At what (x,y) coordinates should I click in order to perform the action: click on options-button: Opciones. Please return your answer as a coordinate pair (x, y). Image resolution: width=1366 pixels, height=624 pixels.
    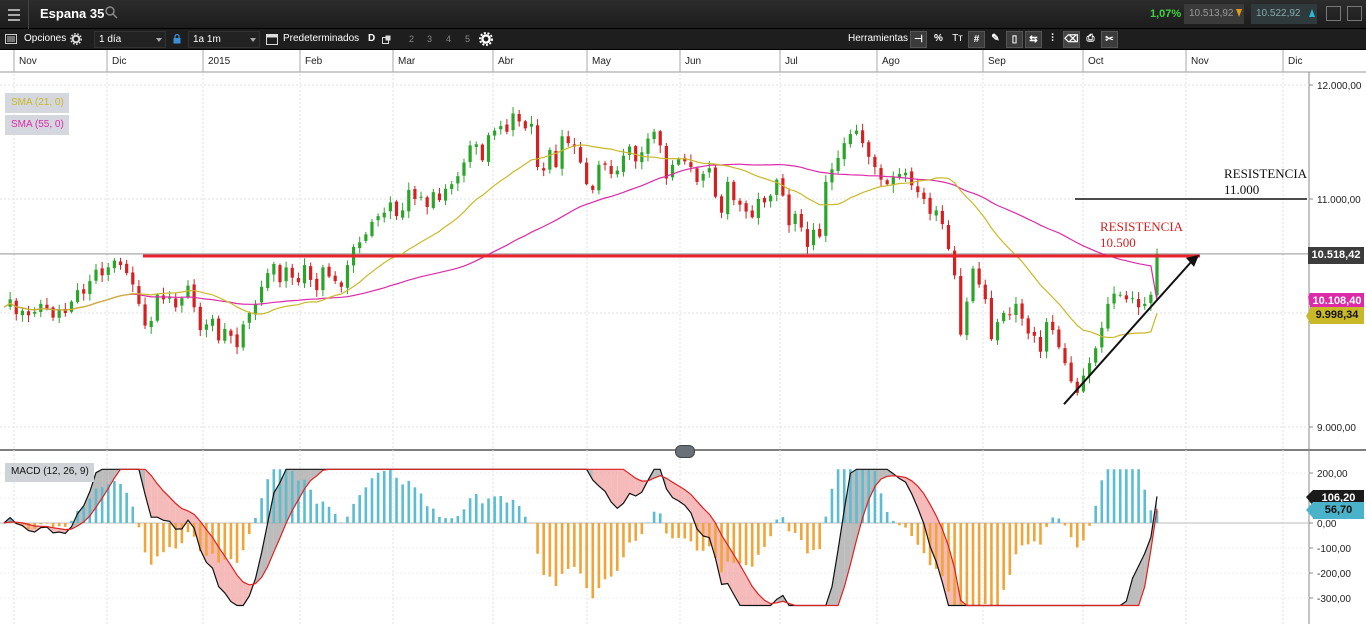
    Looking at the image, I should click on (45, 38).